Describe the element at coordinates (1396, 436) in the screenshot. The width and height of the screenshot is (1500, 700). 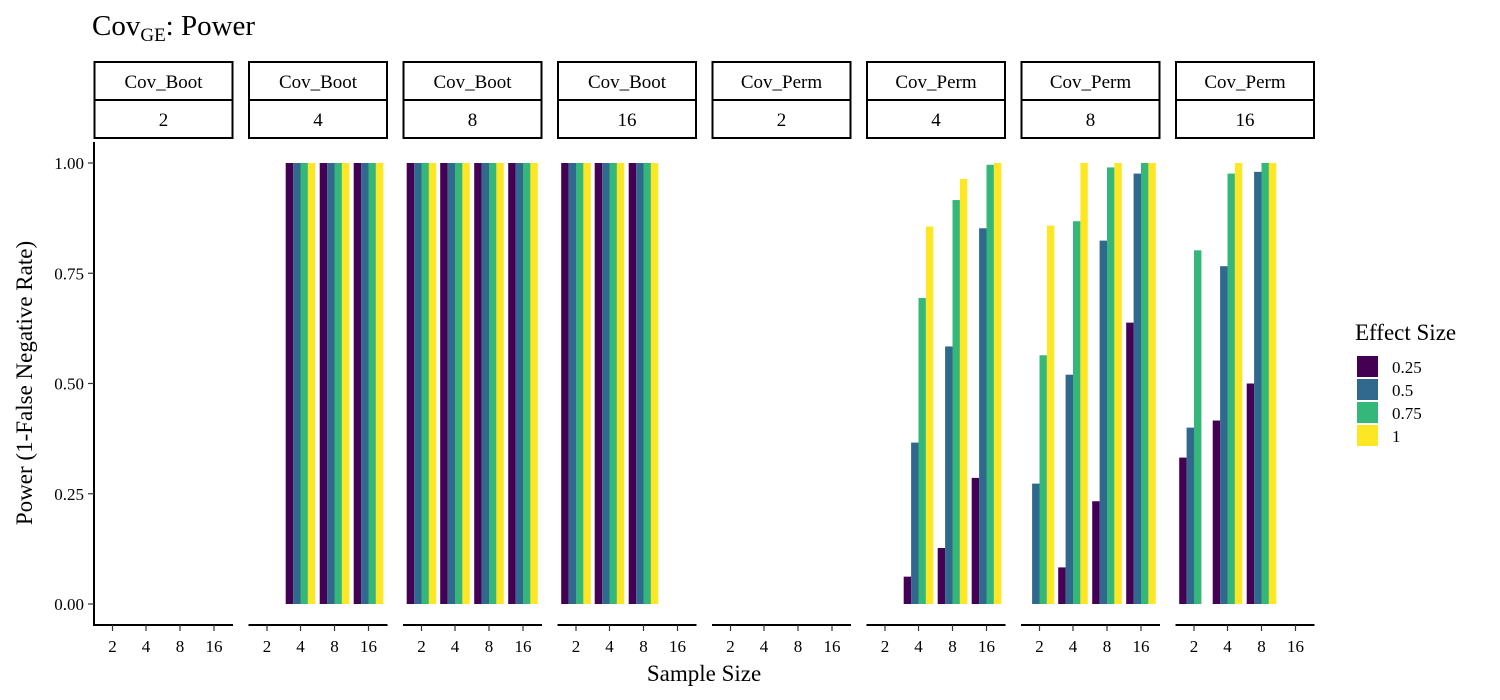
I see `legend-label: 1` at that location.